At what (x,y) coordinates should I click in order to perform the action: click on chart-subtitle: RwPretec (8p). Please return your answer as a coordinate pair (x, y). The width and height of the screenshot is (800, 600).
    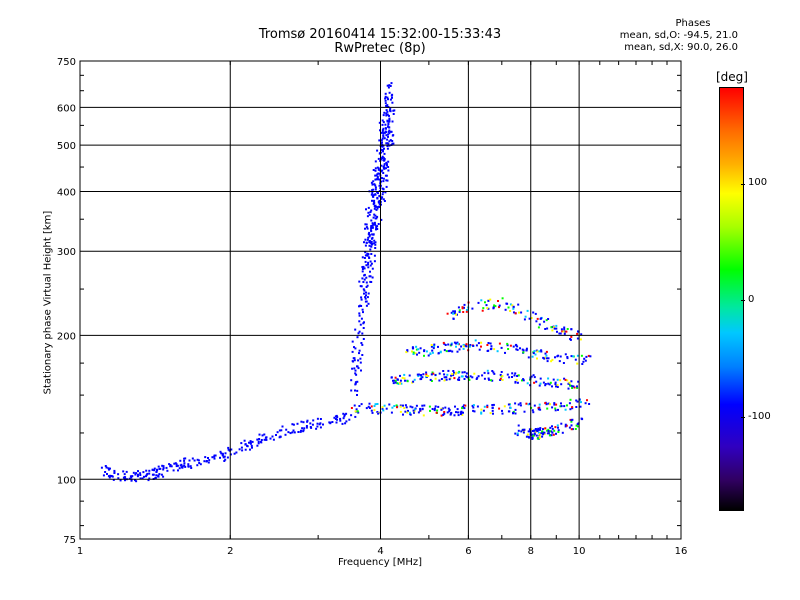
    Looking at the image, I should click on (380, 48).